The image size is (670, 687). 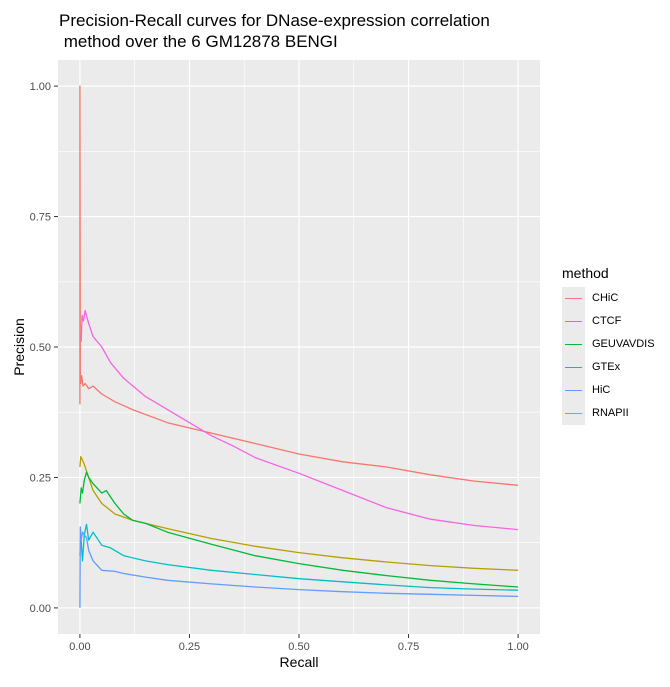 What do you see at coordinates (298, 647) in the screenshot?
I see `x-tick-label: 0.50` at bounding box center [298, 647].